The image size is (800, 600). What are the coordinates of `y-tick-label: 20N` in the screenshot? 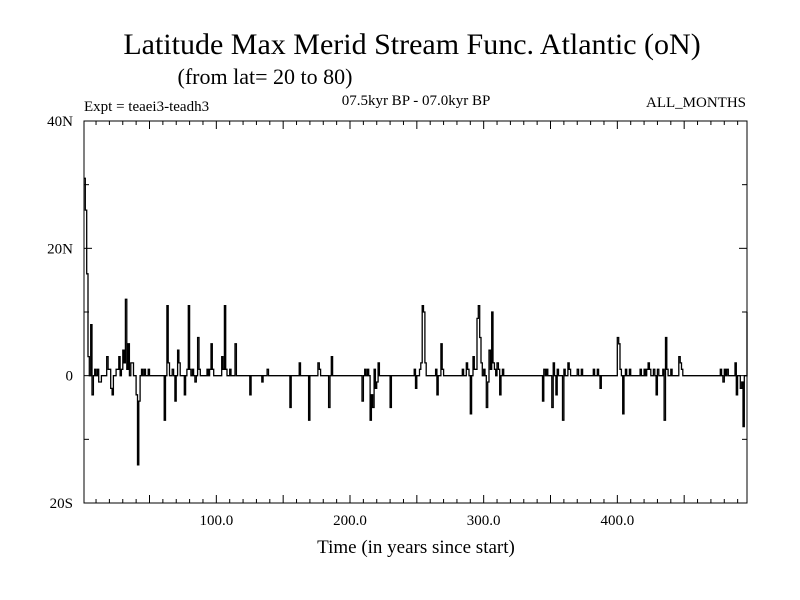 It's located at (60, 249).